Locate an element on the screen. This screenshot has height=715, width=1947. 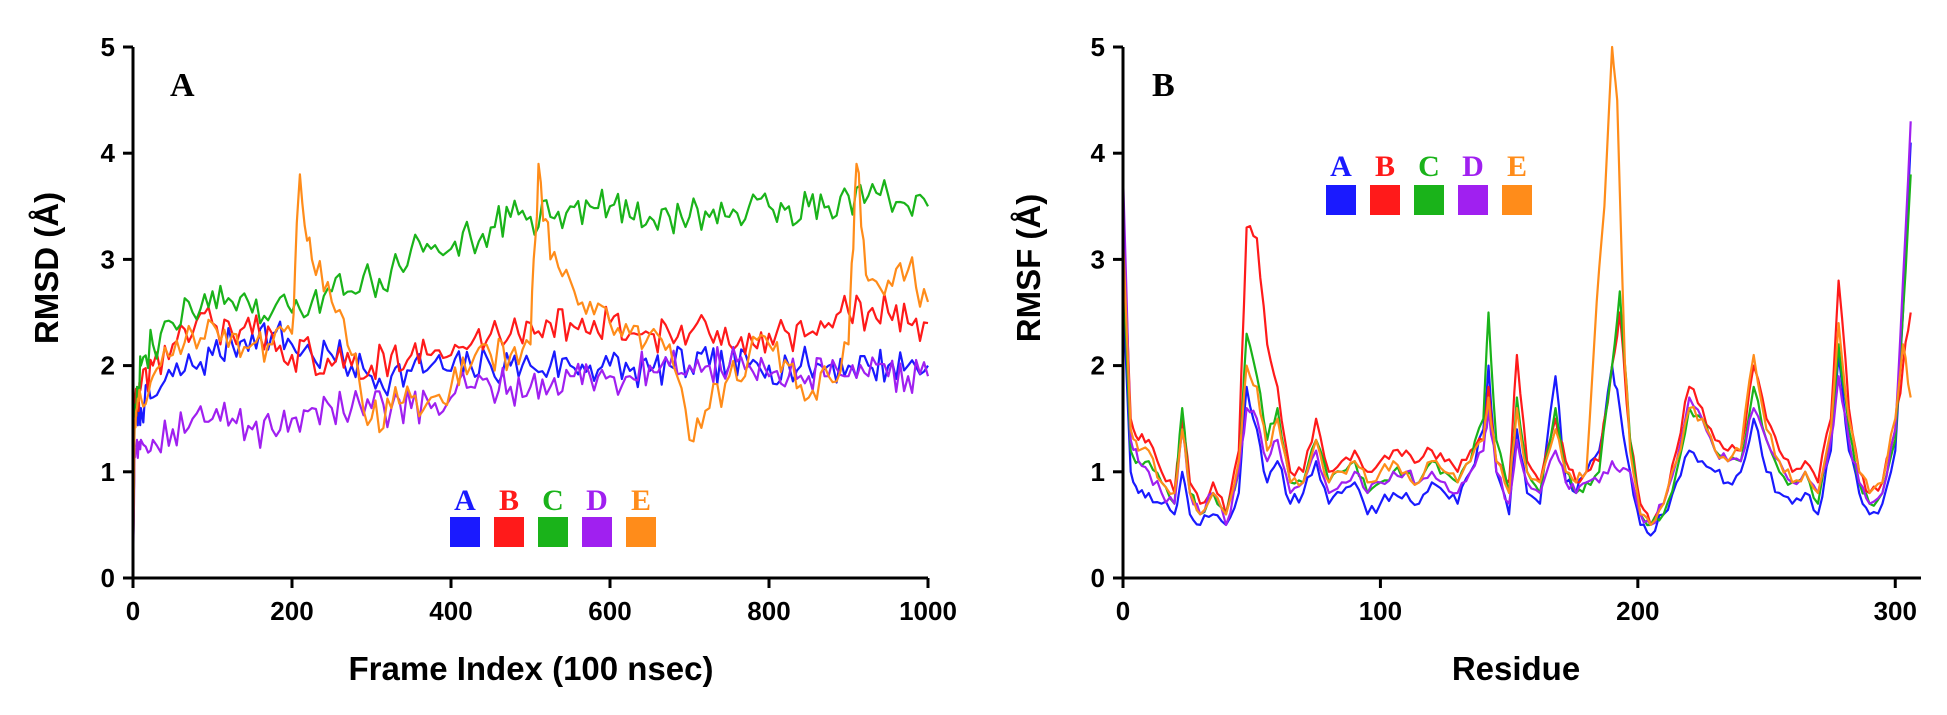
x-tick-label: 1000 is located at coordinates (928, 611).